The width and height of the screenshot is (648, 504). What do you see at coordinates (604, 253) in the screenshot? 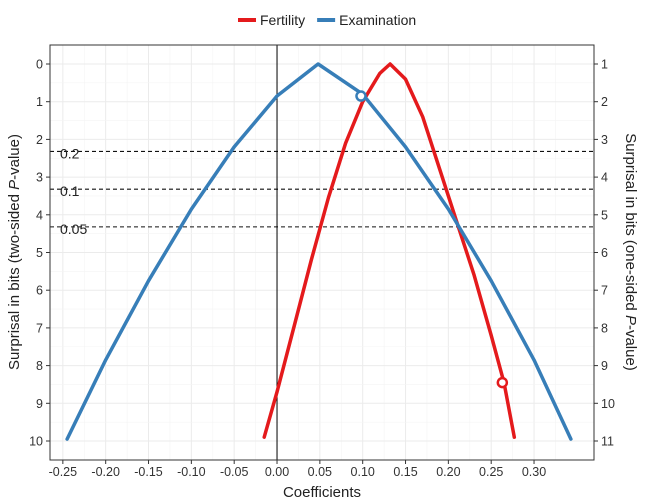
I see `y-right-tick-label: 6` at bounding box center [604, 253].